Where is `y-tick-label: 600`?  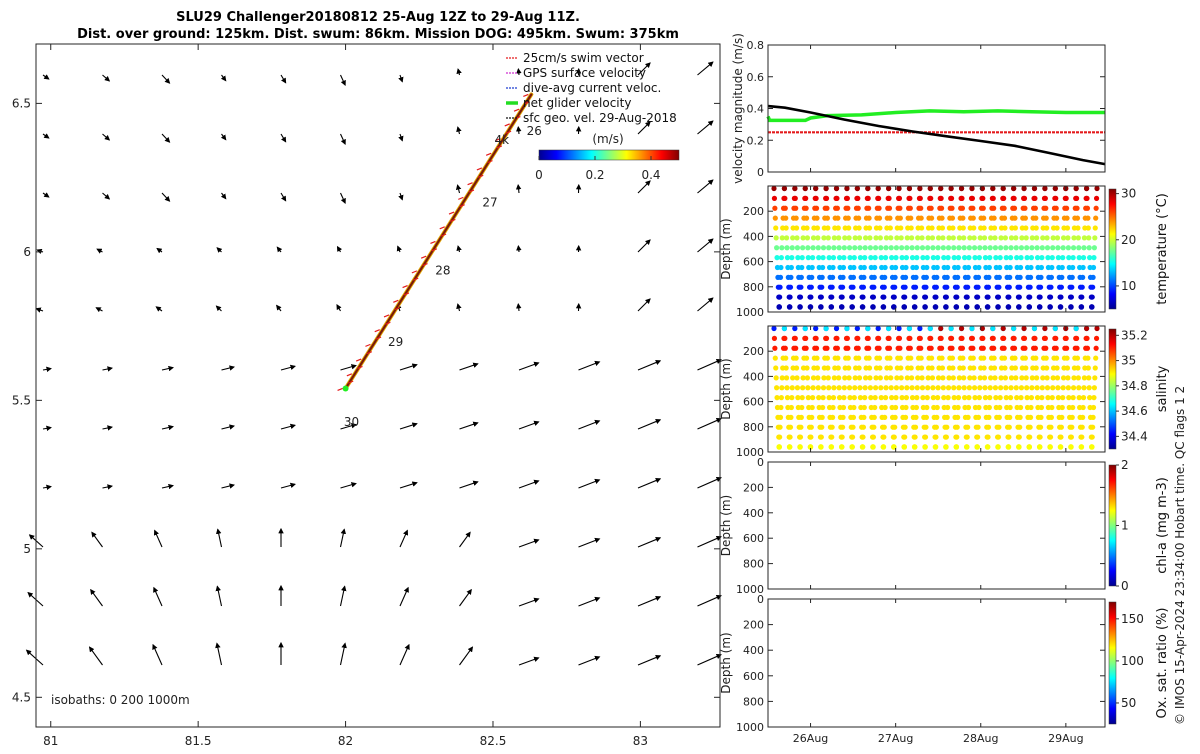
y-tick-label: 600 is located at coordinates (753, 676).